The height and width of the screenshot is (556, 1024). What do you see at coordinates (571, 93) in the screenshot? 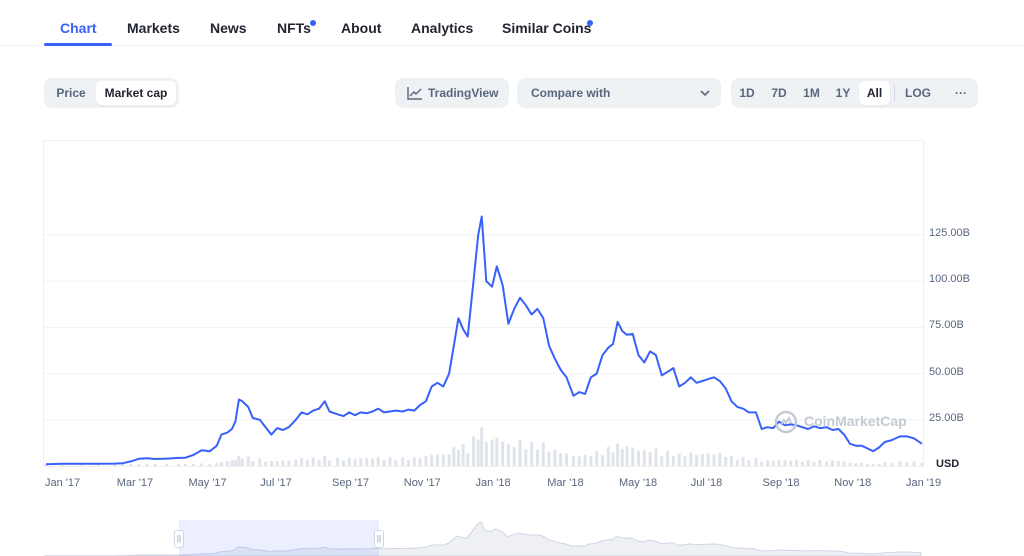
I see `compare-with-label: Compare with` at bounding box center [571, 93].